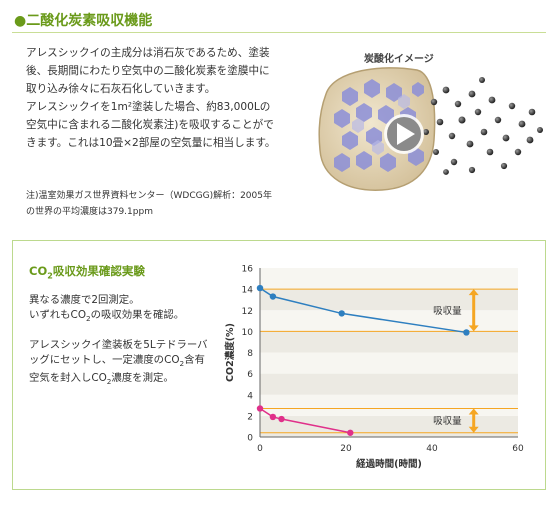  I want to click on experiment-line: いずれもCO2の吸収効果を確認。, so click(107, 316).